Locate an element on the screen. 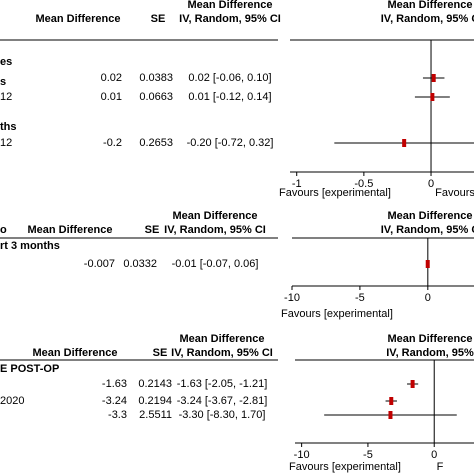 The image size is (474, 474). subgroup-label: rt 3 months is located at coordinates (30, 246).